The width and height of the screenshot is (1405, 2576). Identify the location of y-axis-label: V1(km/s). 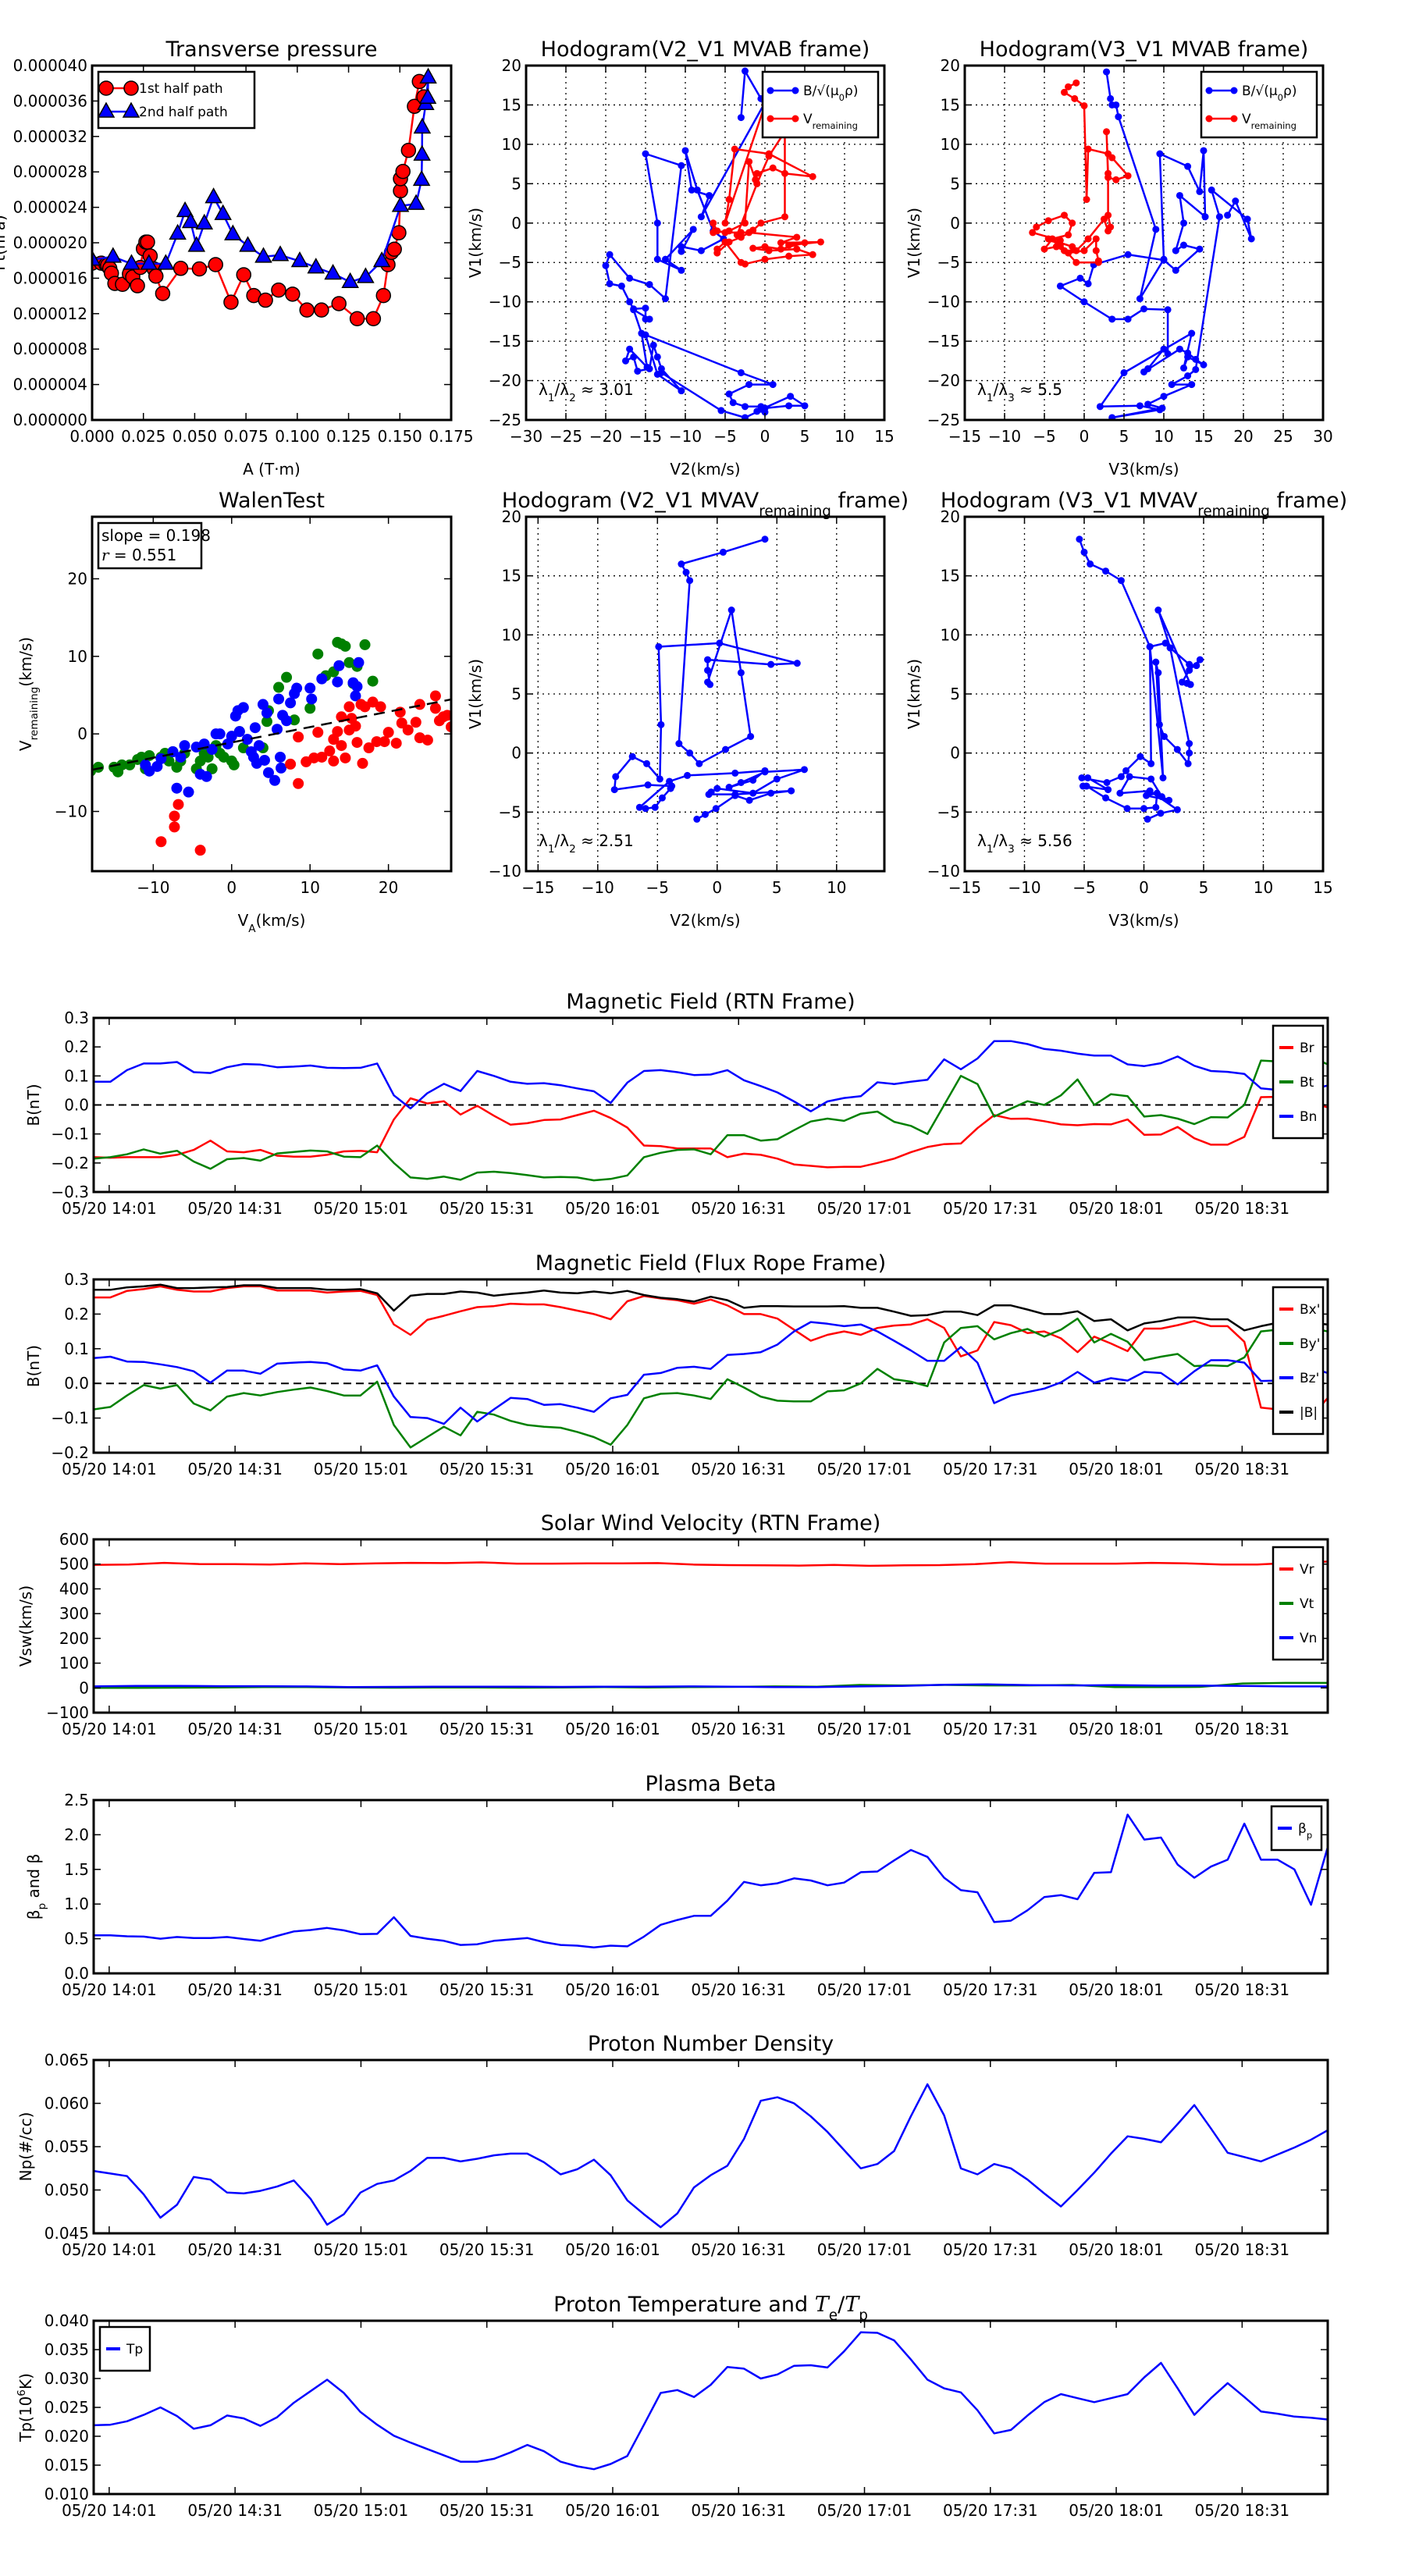
(914, 243).